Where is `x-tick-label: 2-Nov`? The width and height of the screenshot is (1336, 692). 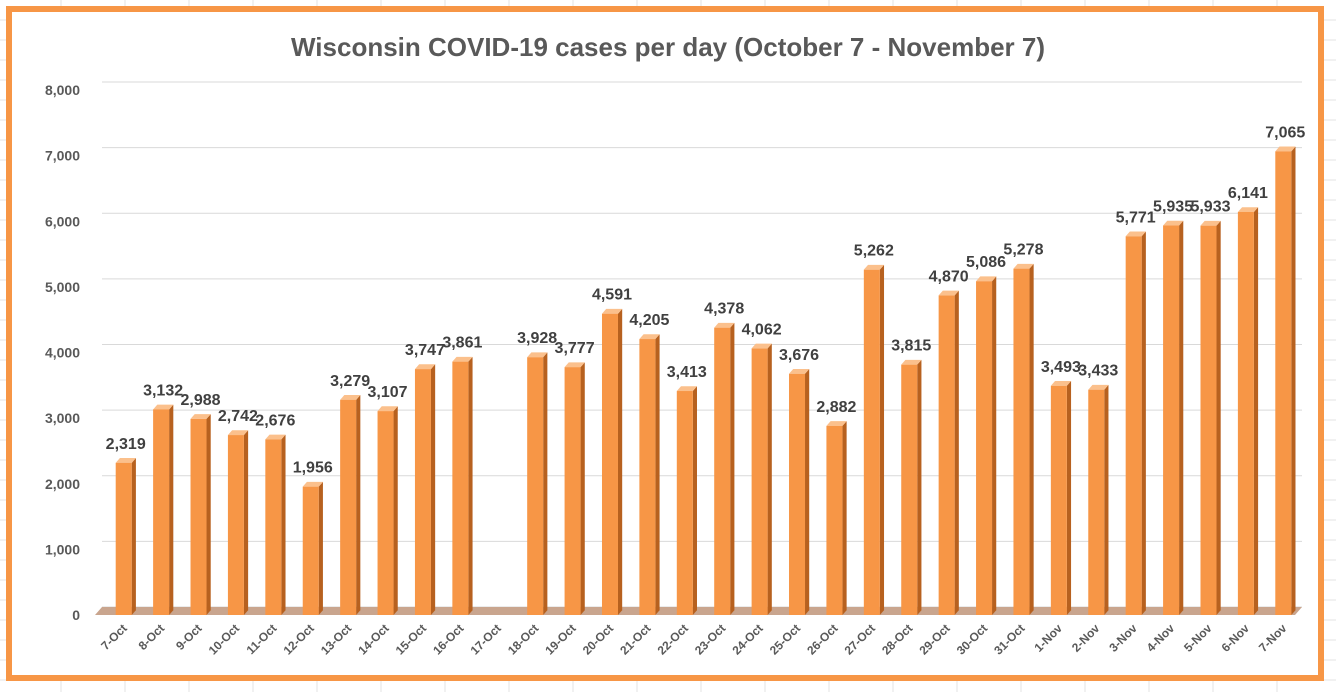 x-tick-label: 2-Nov is located at coordinates (1086, 638).